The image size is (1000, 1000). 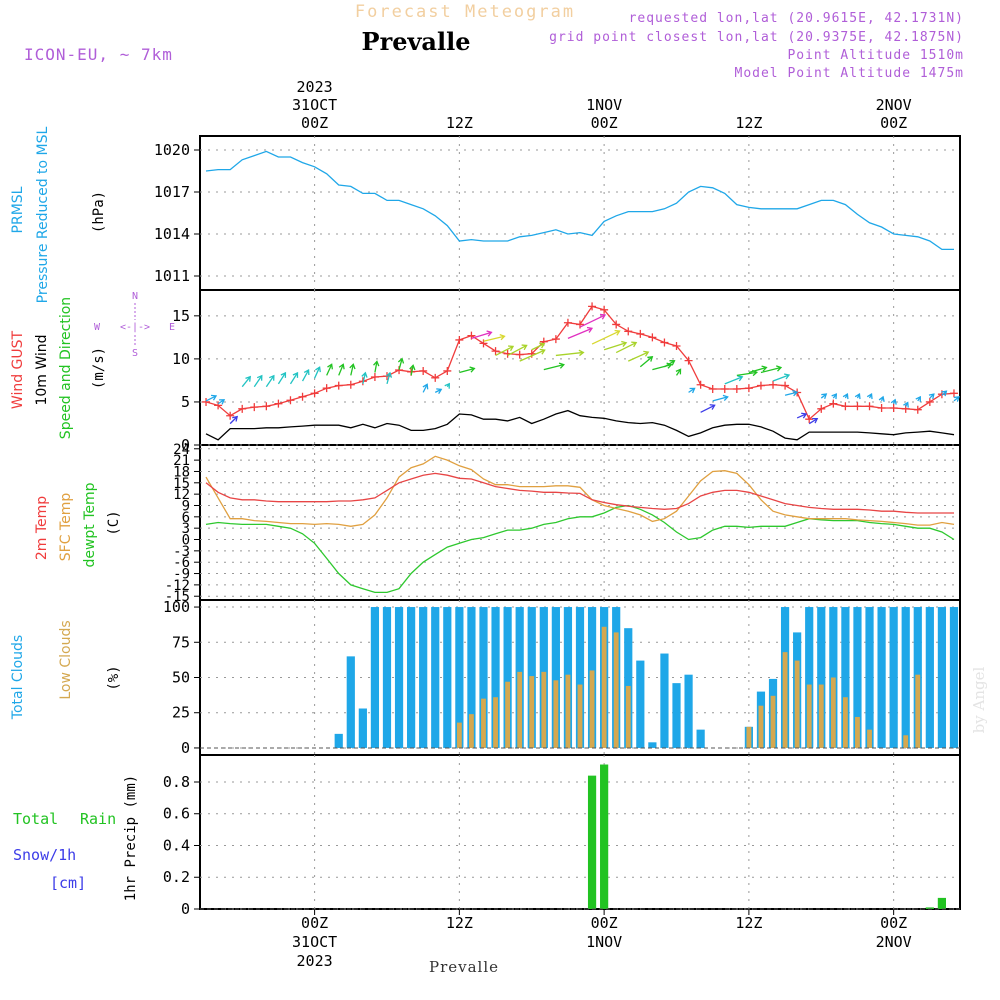 I want to click on clouds-ytick-label: 50, so click(x=181, y=678).